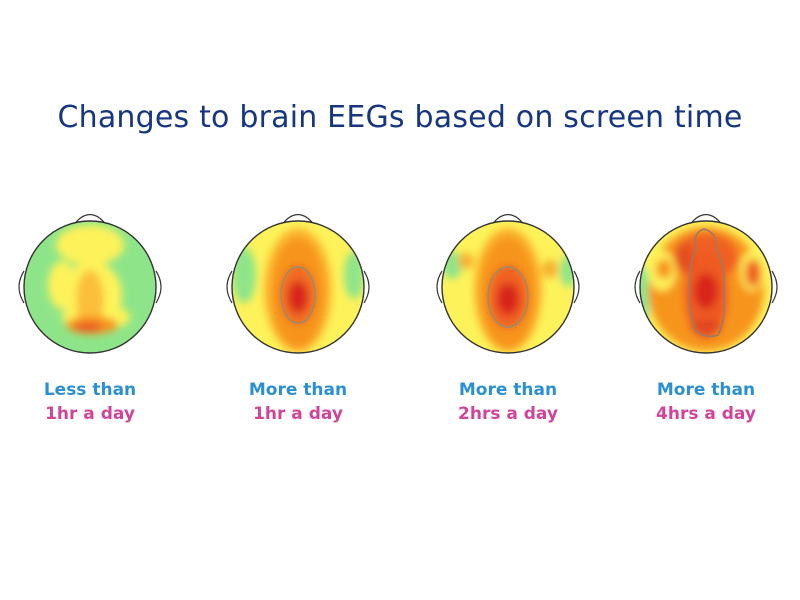  What do you see at coordinates (508, 414) in the screenshot?
I see `map-label-line2: 2hrs a day` at bounding box center [508, 414].